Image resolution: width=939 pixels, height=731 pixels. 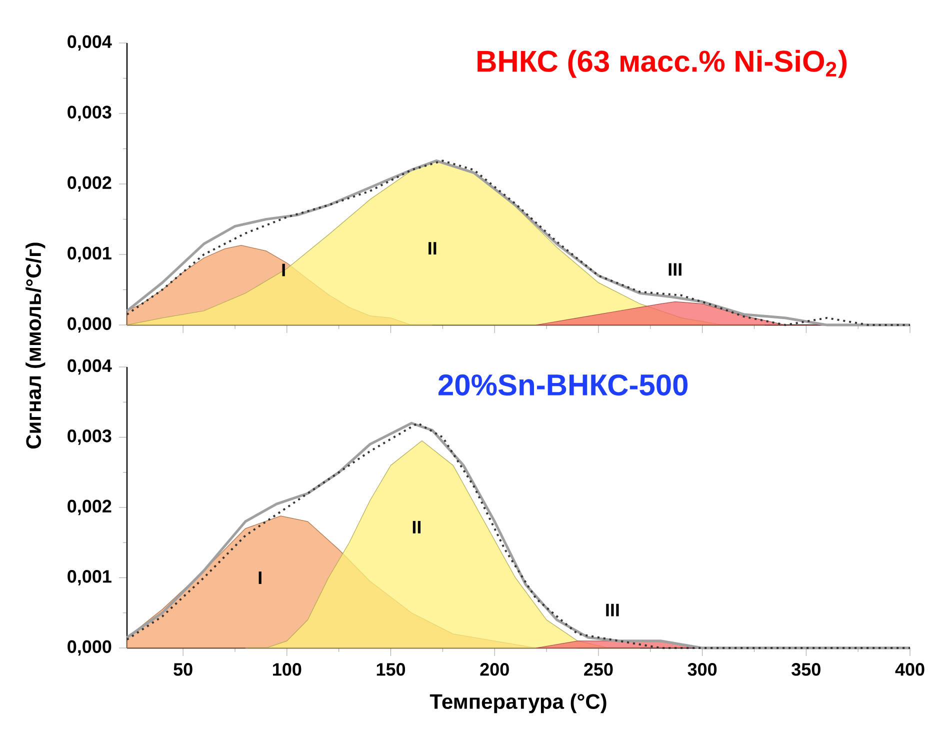 What do you see at coordinates (662, 64) in the screenshot?
I see `chart-title: ВНКС (63 масс.% Ni-SiO$_{2}$)` at bounding box center [662, 64].